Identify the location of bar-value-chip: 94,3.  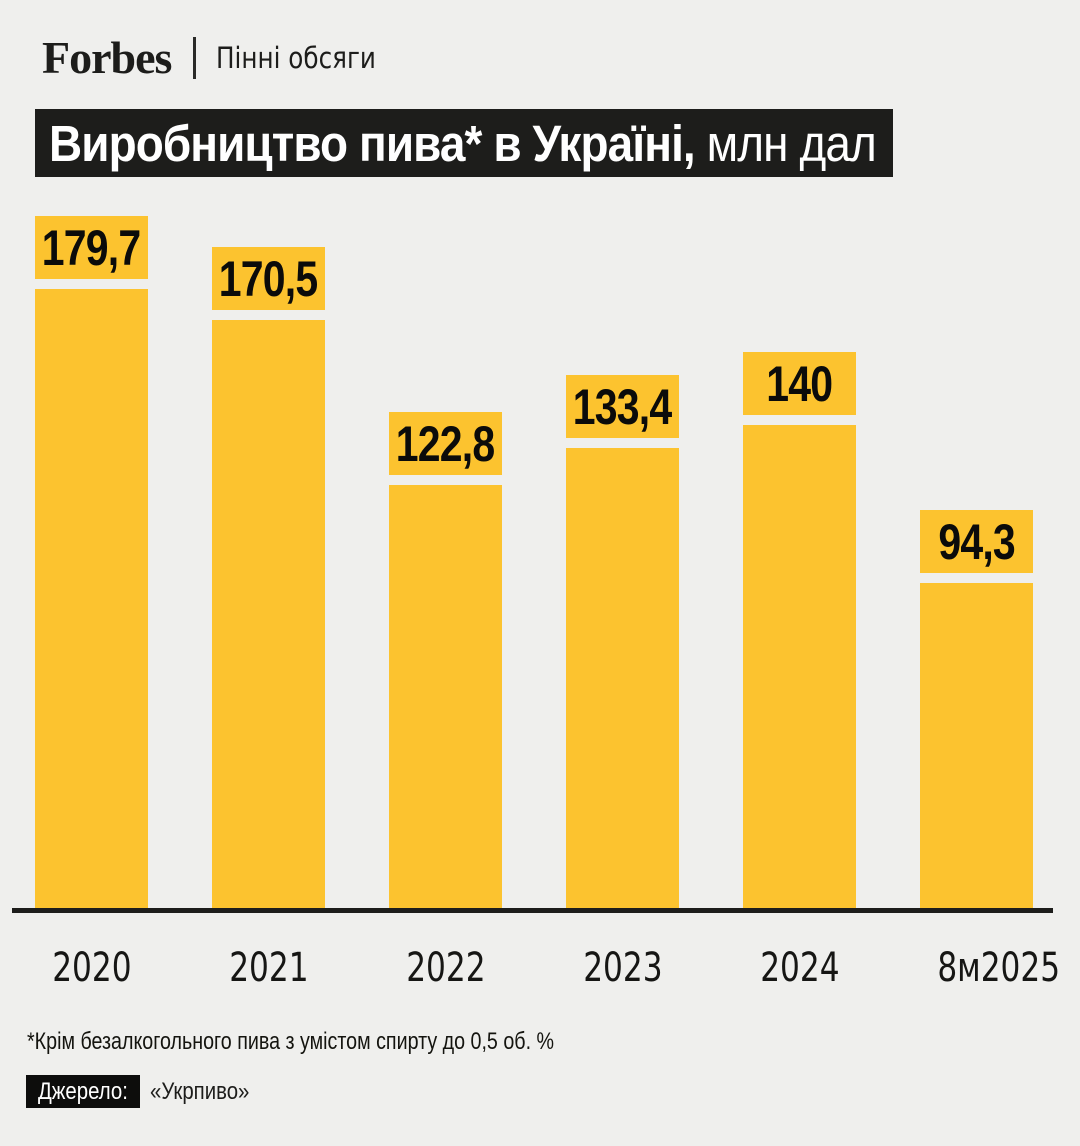
(976, 541).